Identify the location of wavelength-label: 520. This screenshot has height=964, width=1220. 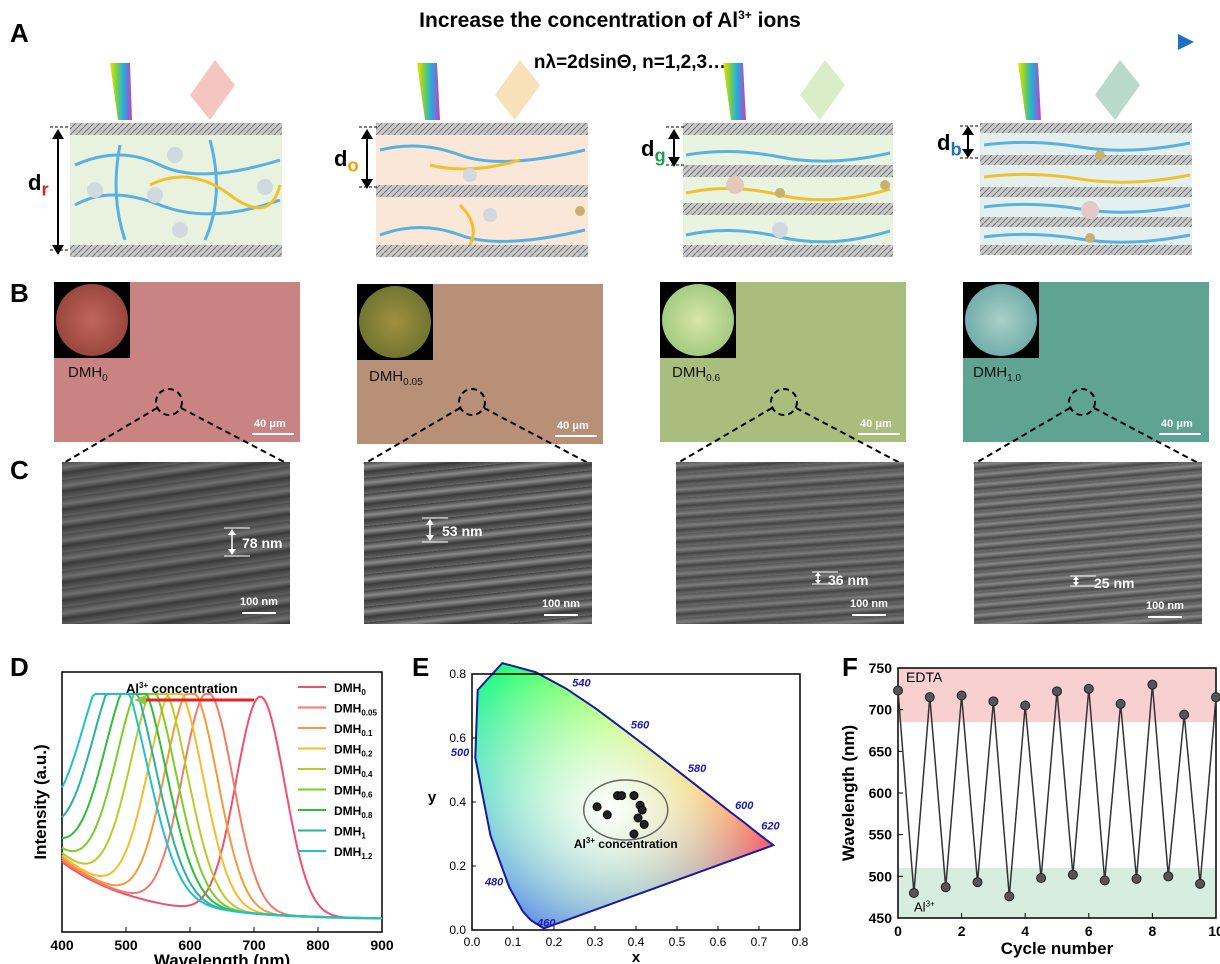
(487, 661).